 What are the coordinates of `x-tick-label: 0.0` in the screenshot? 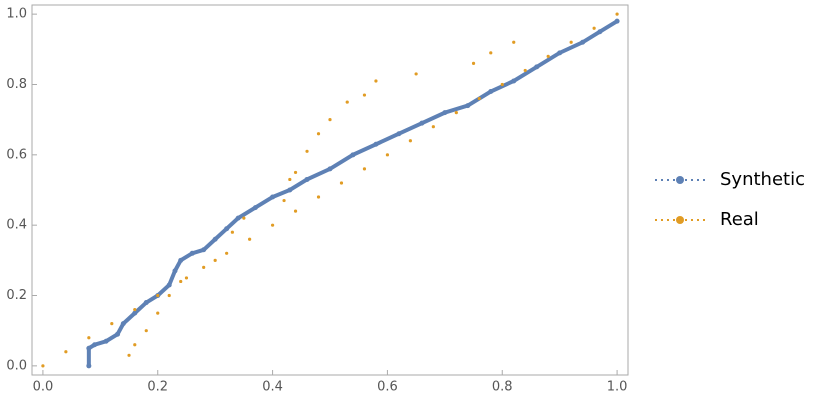 It's located at (43, 387).